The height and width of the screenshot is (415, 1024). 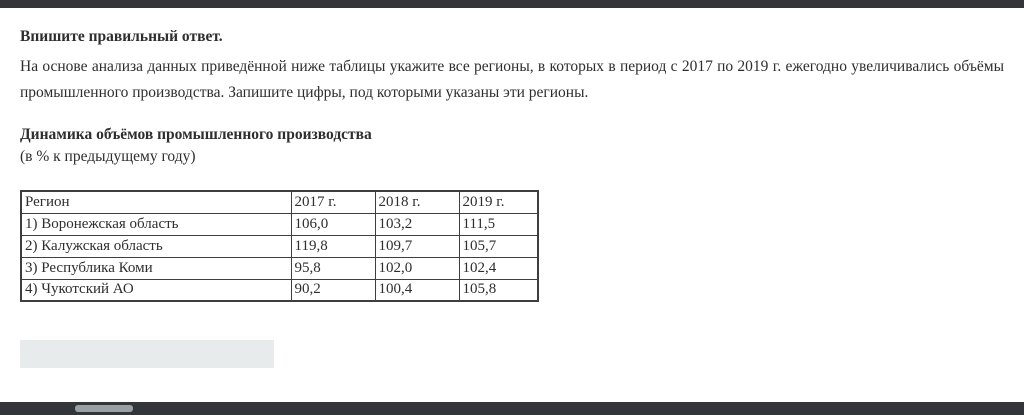 I want to click on table-header-row: Регион 2017 г. 2018 г. 2019 г., so click(x=279, y=202).